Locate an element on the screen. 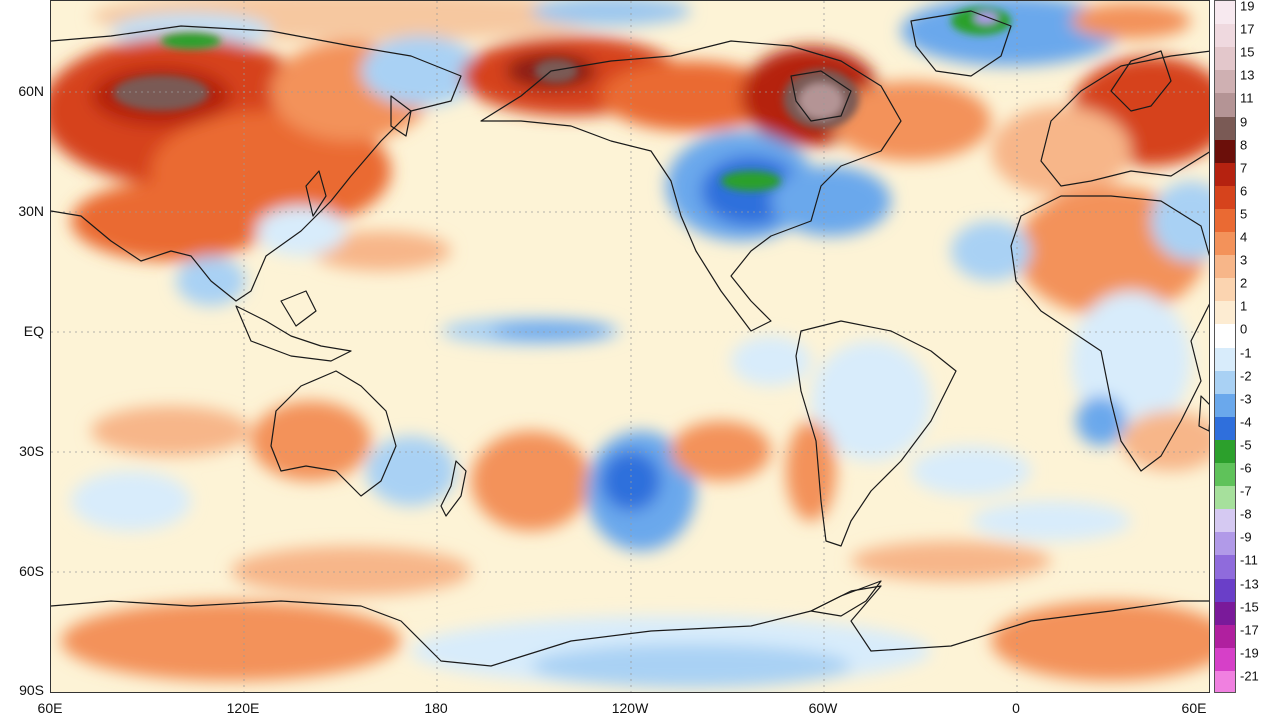  colorbar-label: -3 is located at coordinates (1246, 399).